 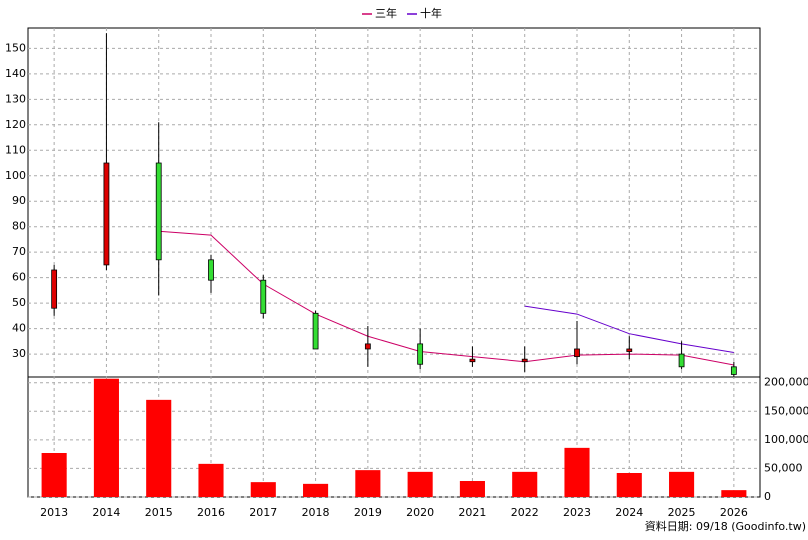 What do you see at coordinates (386, 13) in the screenshot?
I see `legend-label: 三年` at bounding box center [386, 13].